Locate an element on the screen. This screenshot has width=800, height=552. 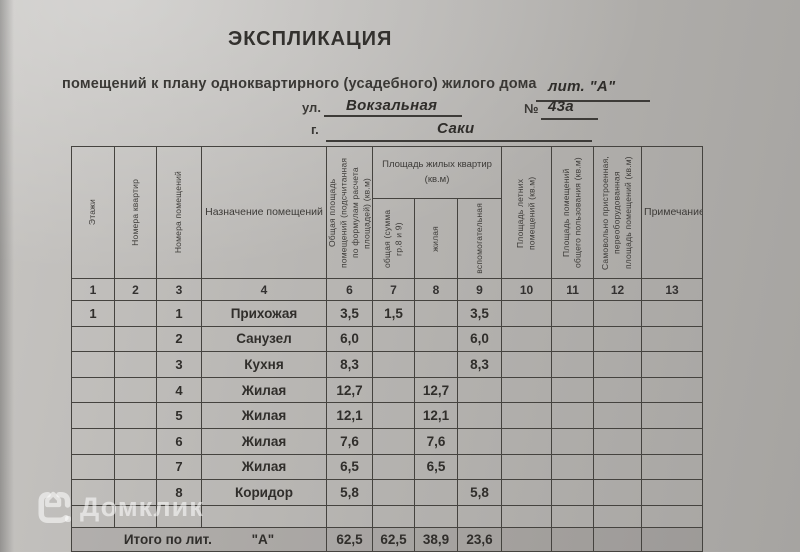
street-label: ул. is located at coordinates (311, 107).